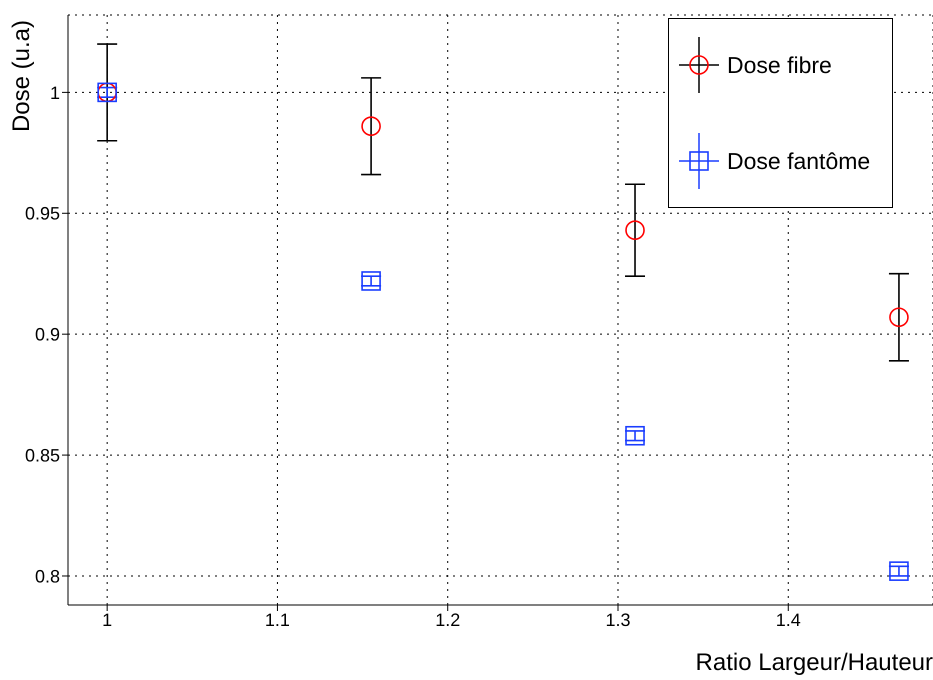  What do you see at coordinates (42, 455) in the screenshot?
I see `y-tick-label: 0.85` at bounding box center [42, 455].